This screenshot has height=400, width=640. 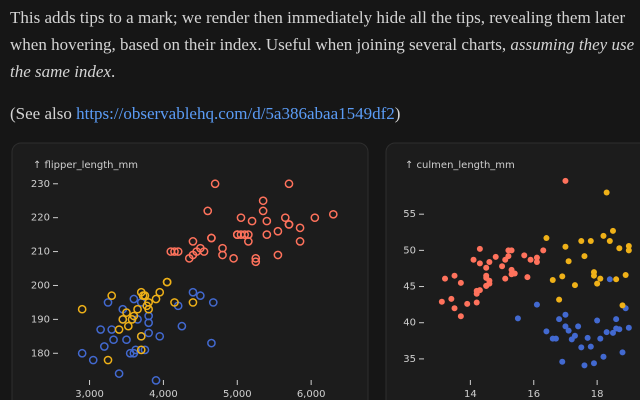 I want to click on x-tick-label: 16, so click(x=533, y=394).